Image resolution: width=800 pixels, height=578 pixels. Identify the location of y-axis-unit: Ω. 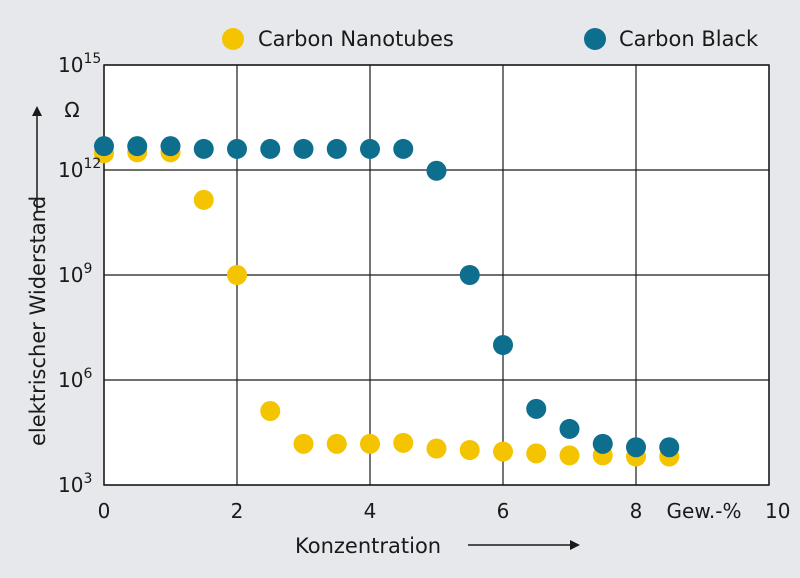
(71, 110).